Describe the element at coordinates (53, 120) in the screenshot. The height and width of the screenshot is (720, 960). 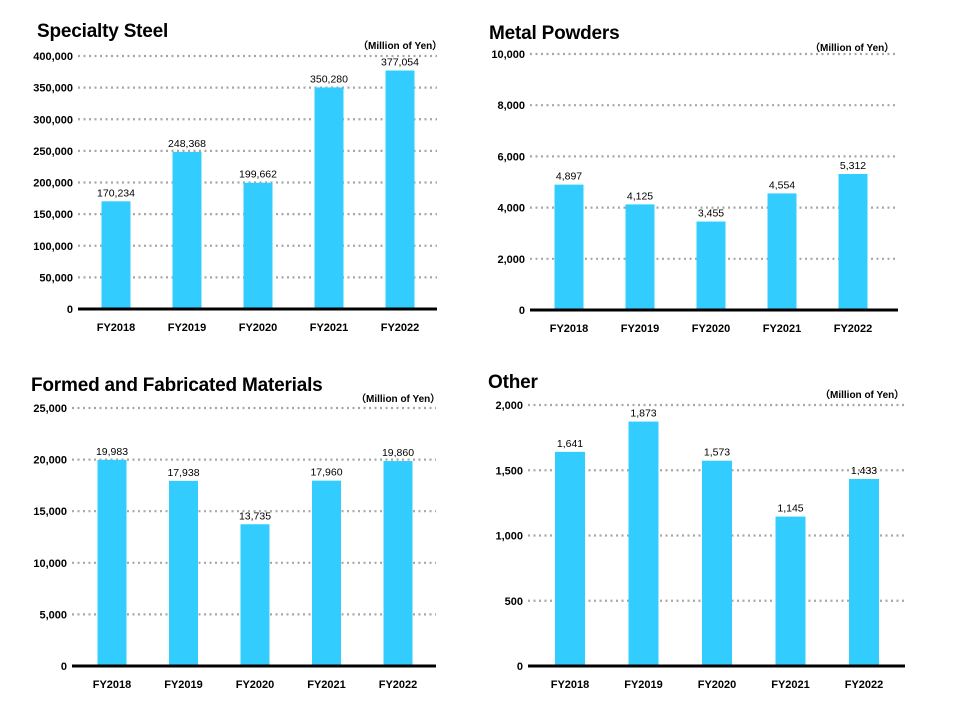
I see `y-tick-label: 300,000` at that location.